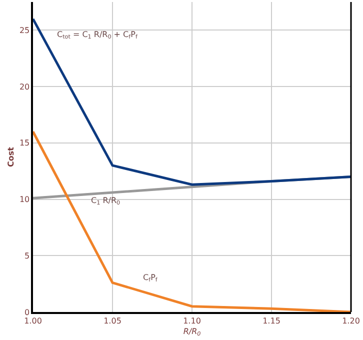  I want to click on x-axis-title: R/R$_{0}$, so click(192, 332).